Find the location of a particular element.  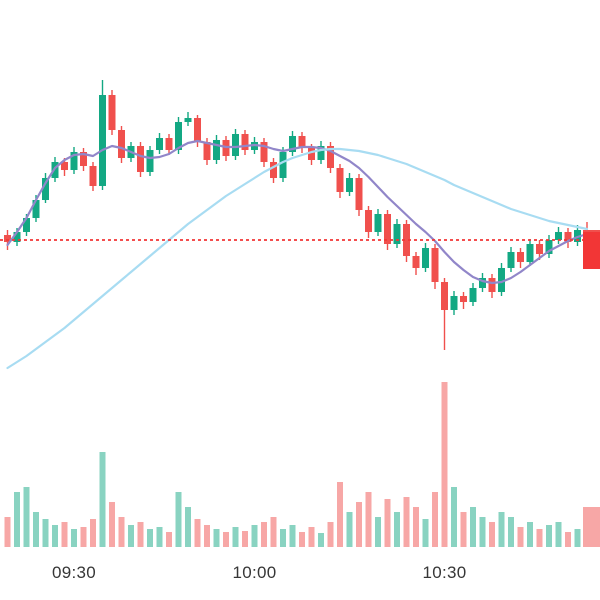

current-price-label is located at coordinates (591, 250).